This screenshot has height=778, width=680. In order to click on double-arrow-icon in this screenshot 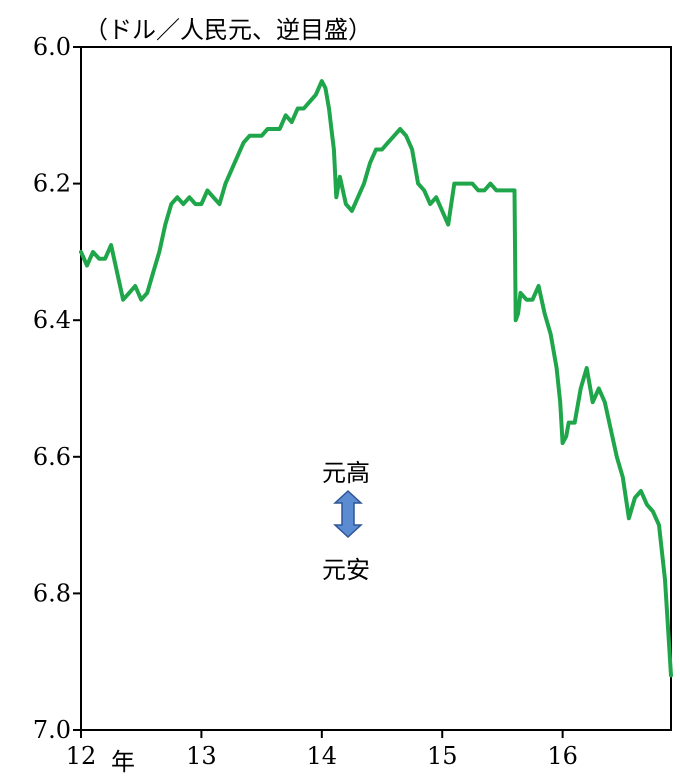, I will do `click(348, 514)`.